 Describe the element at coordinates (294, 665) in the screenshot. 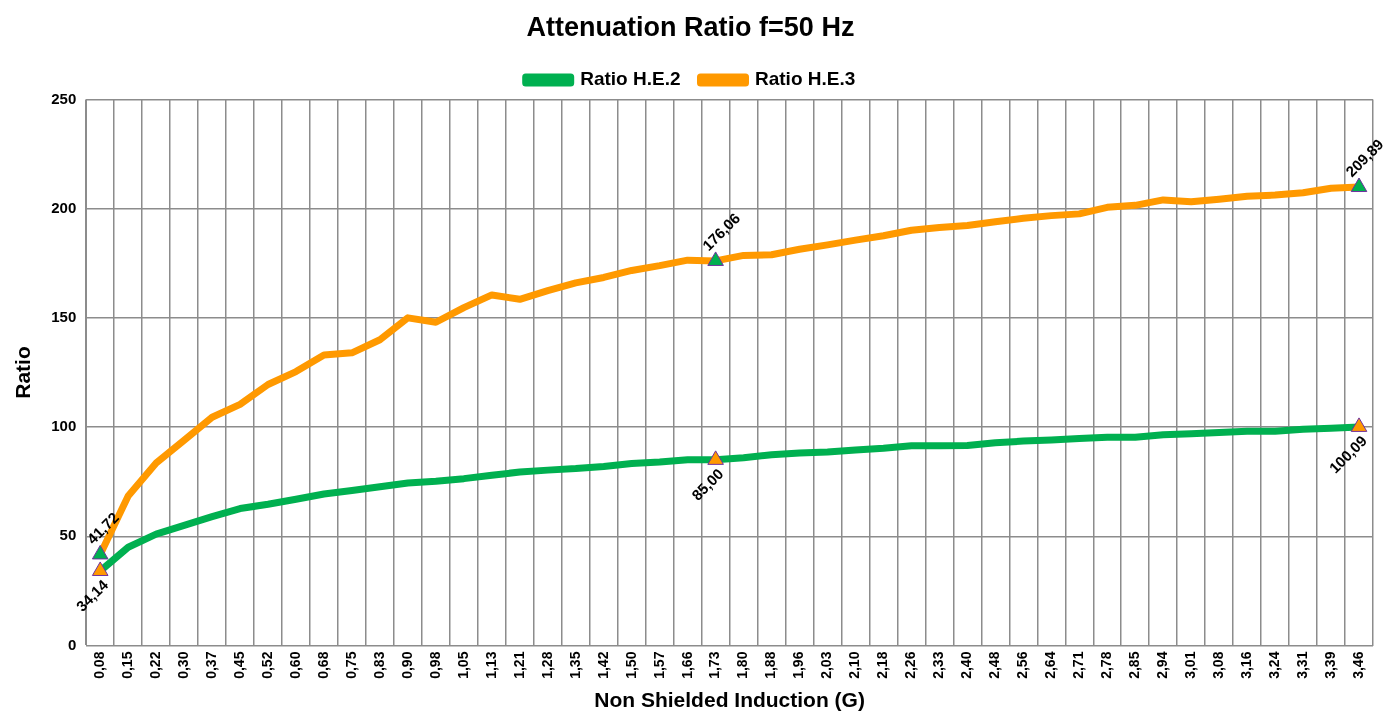

I see `x-tick-label: 0,60` at that location.